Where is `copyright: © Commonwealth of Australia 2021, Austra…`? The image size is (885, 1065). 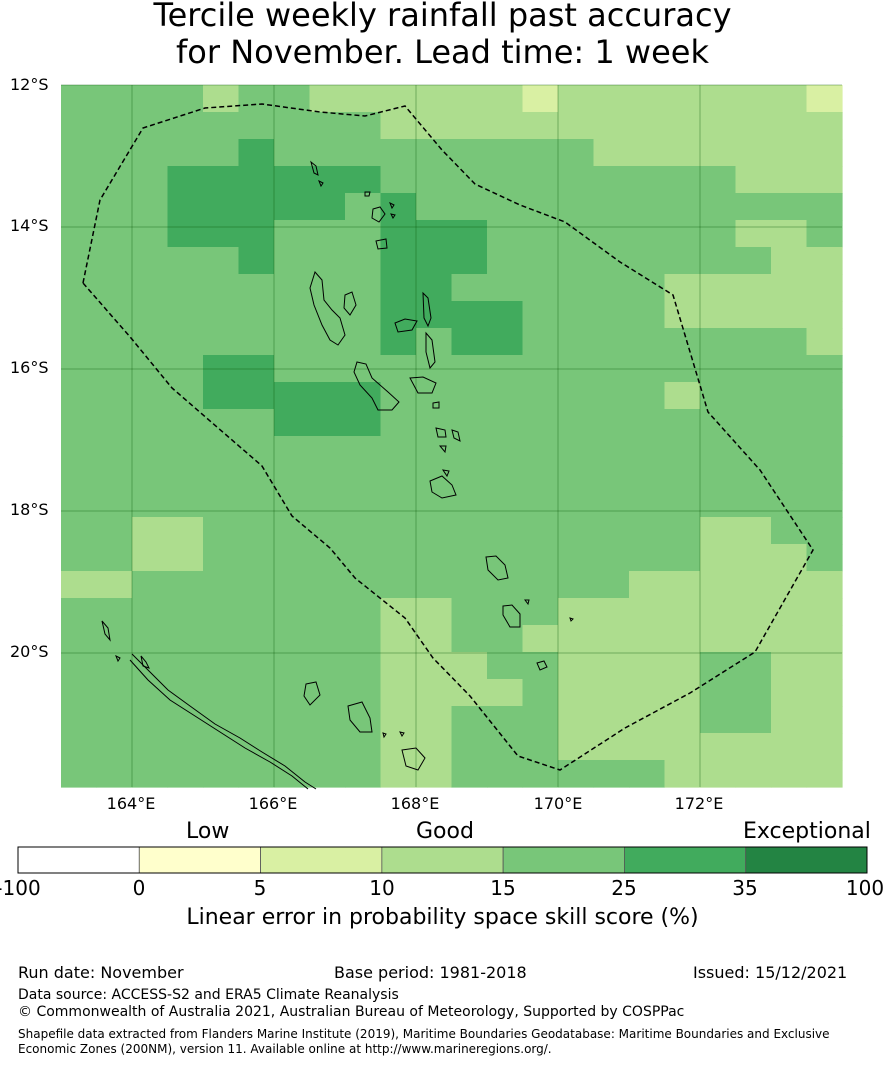 copyright: © Commonwealth of Australia 2021, Austra… is located at coordinates (351, 1012).